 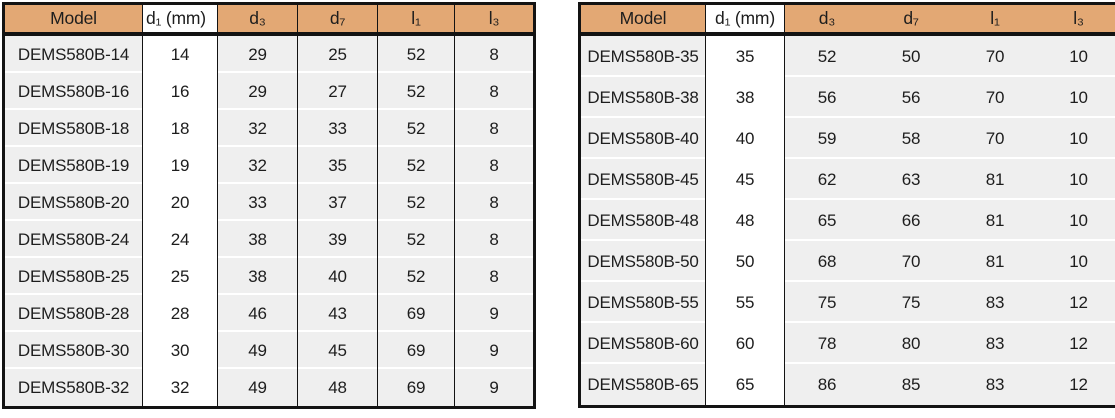 What do you see at coordinates (911, 20) in the screenshot?
I see `column-header-d7: d₇` at bounding box center [911, 20].